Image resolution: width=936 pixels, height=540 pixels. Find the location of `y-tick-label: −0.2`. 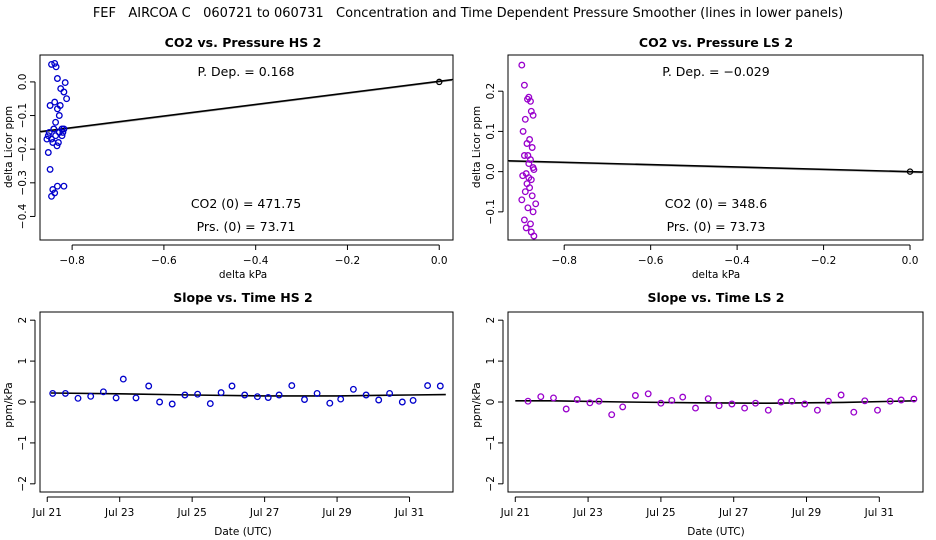

y-tick-label: −0.2 is located at coordinates (23, 149).